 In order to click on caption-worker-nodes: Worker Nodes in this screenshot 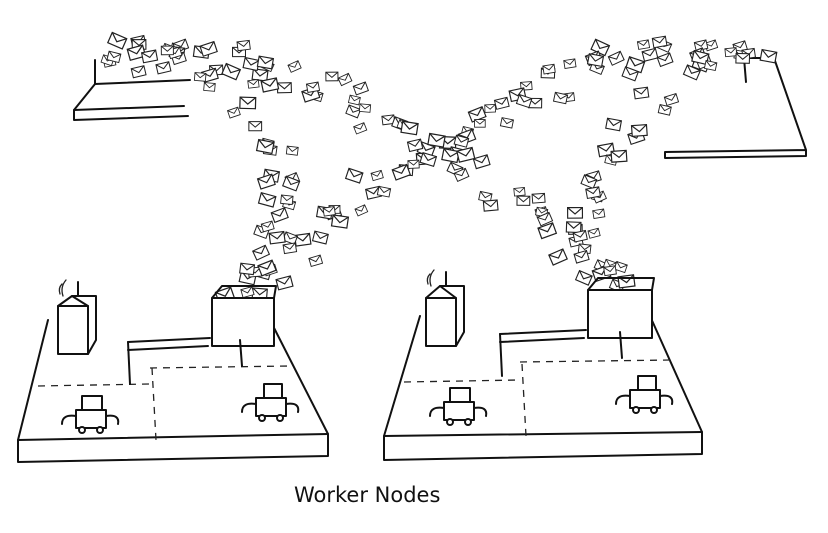, I will do `click(367, 495)`.